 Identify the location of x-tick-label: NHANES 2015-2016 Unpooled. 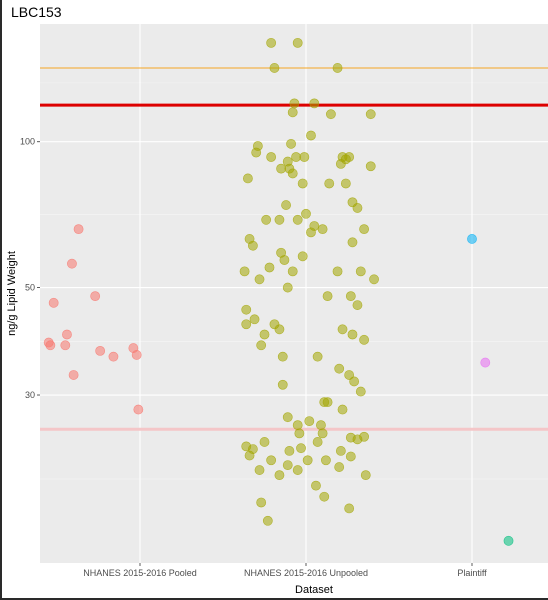
(306, 573).